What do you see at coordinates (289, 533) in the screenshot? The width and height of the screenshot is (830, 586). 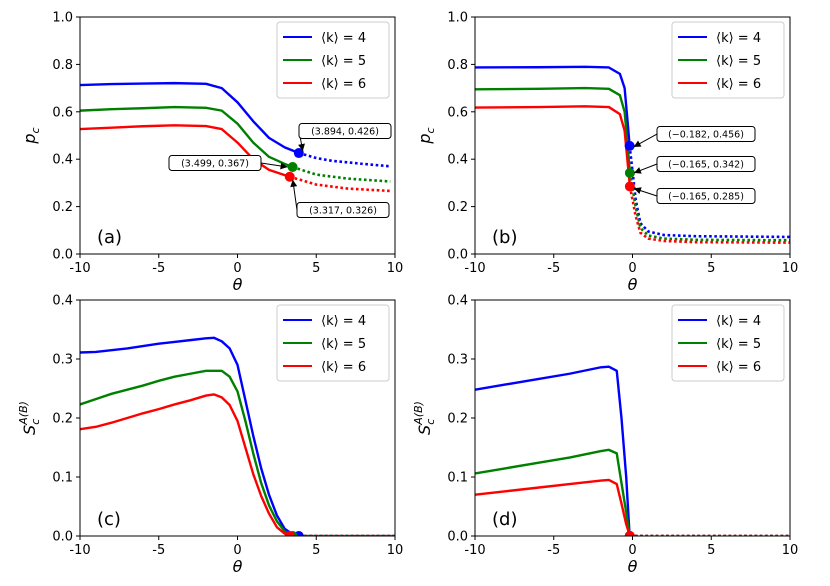 I see `panel-c-series-3-critical-point` at bounding box center [289, 533].